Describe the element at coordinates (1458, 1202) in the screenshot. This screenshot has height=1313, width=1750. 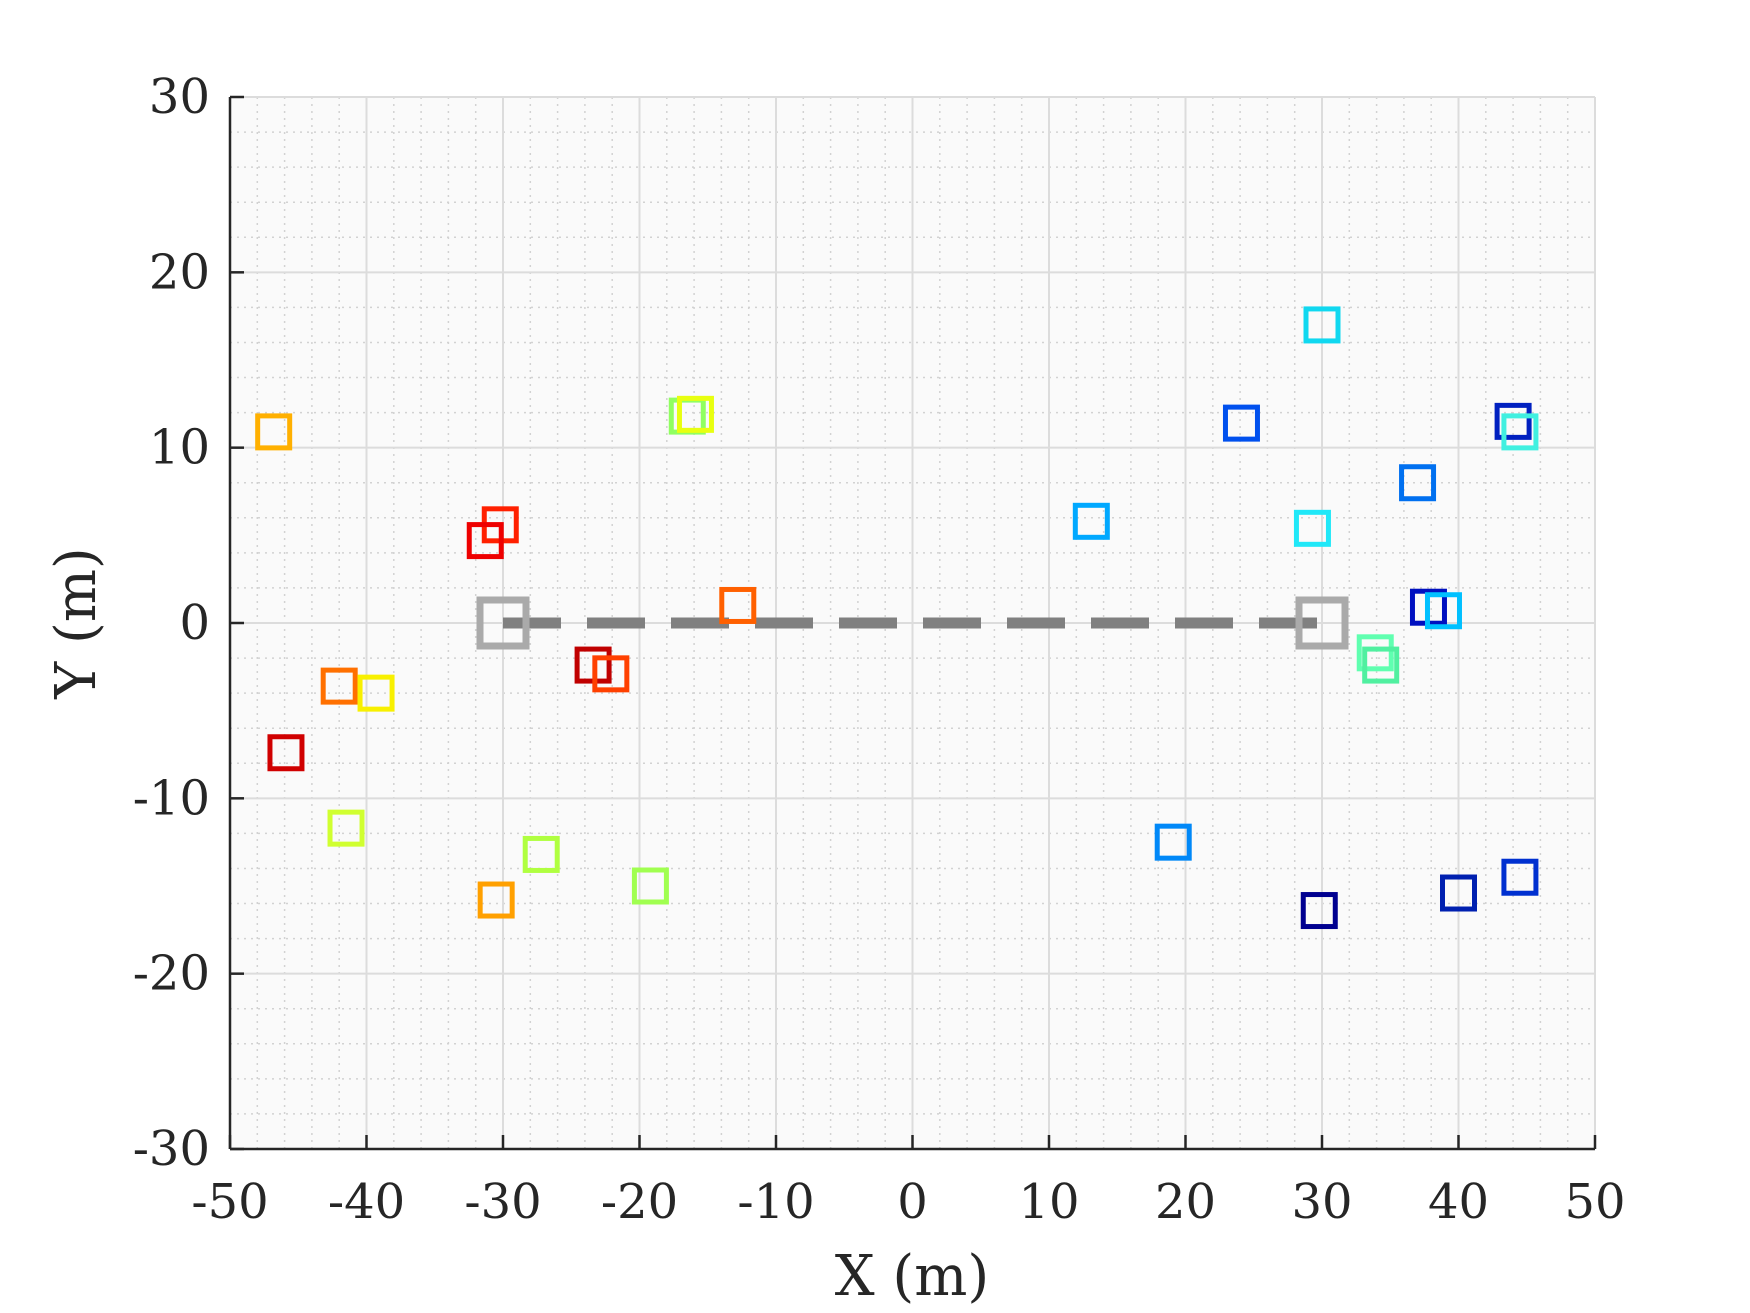
I see `x-tick-label: 40` at that location.